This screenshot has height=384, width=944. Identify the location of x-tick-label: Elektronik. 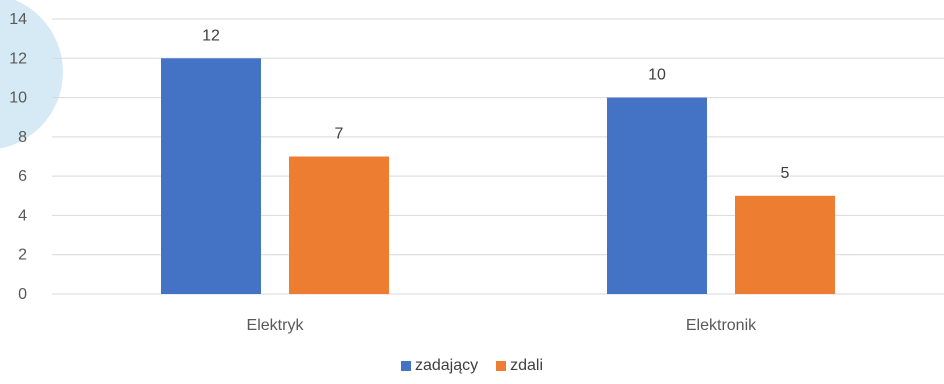
(721, 325).